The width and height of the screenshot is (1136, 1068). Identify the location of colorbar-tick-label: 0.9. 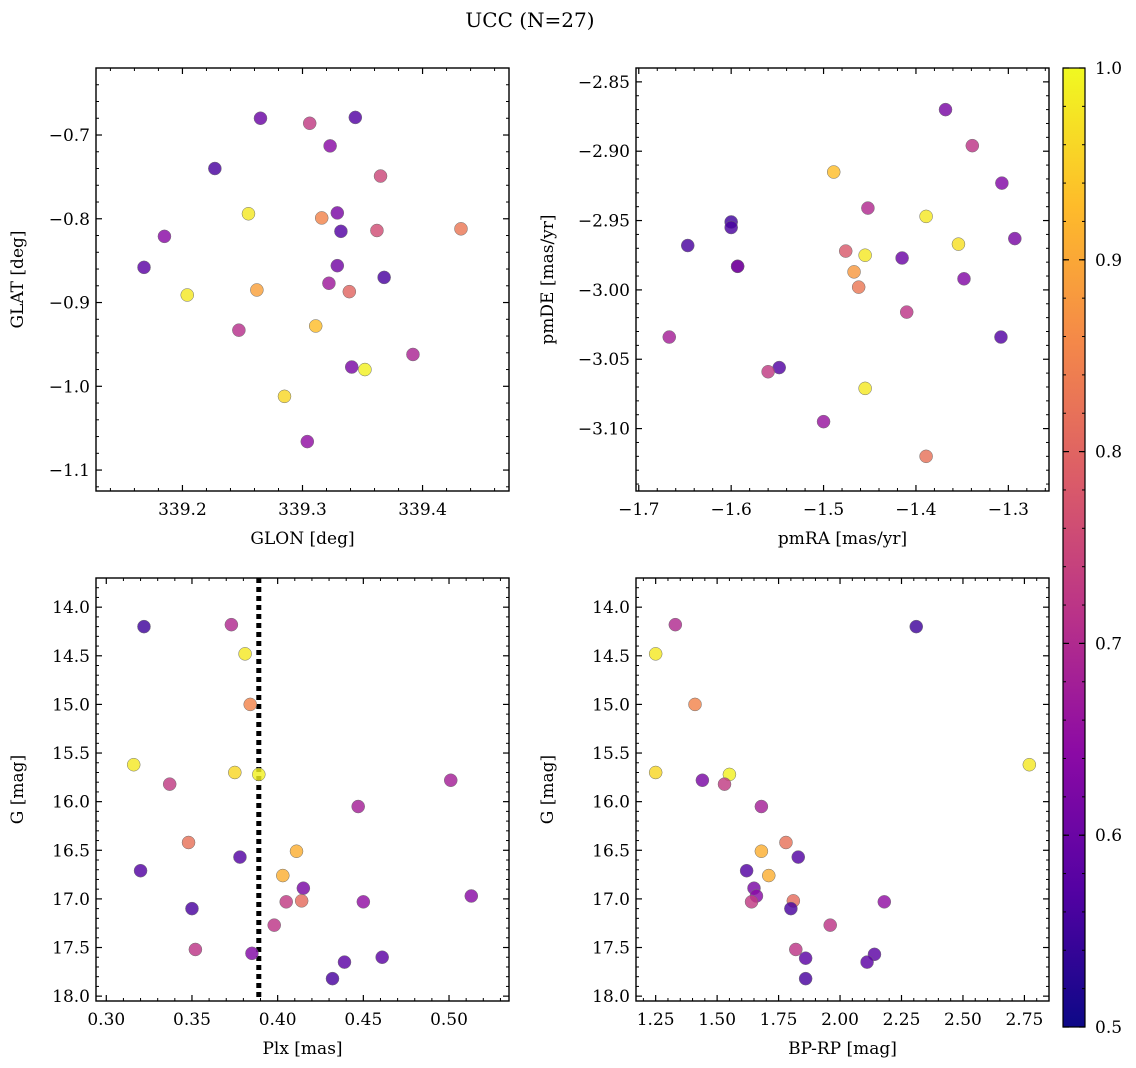
(1108, 261).